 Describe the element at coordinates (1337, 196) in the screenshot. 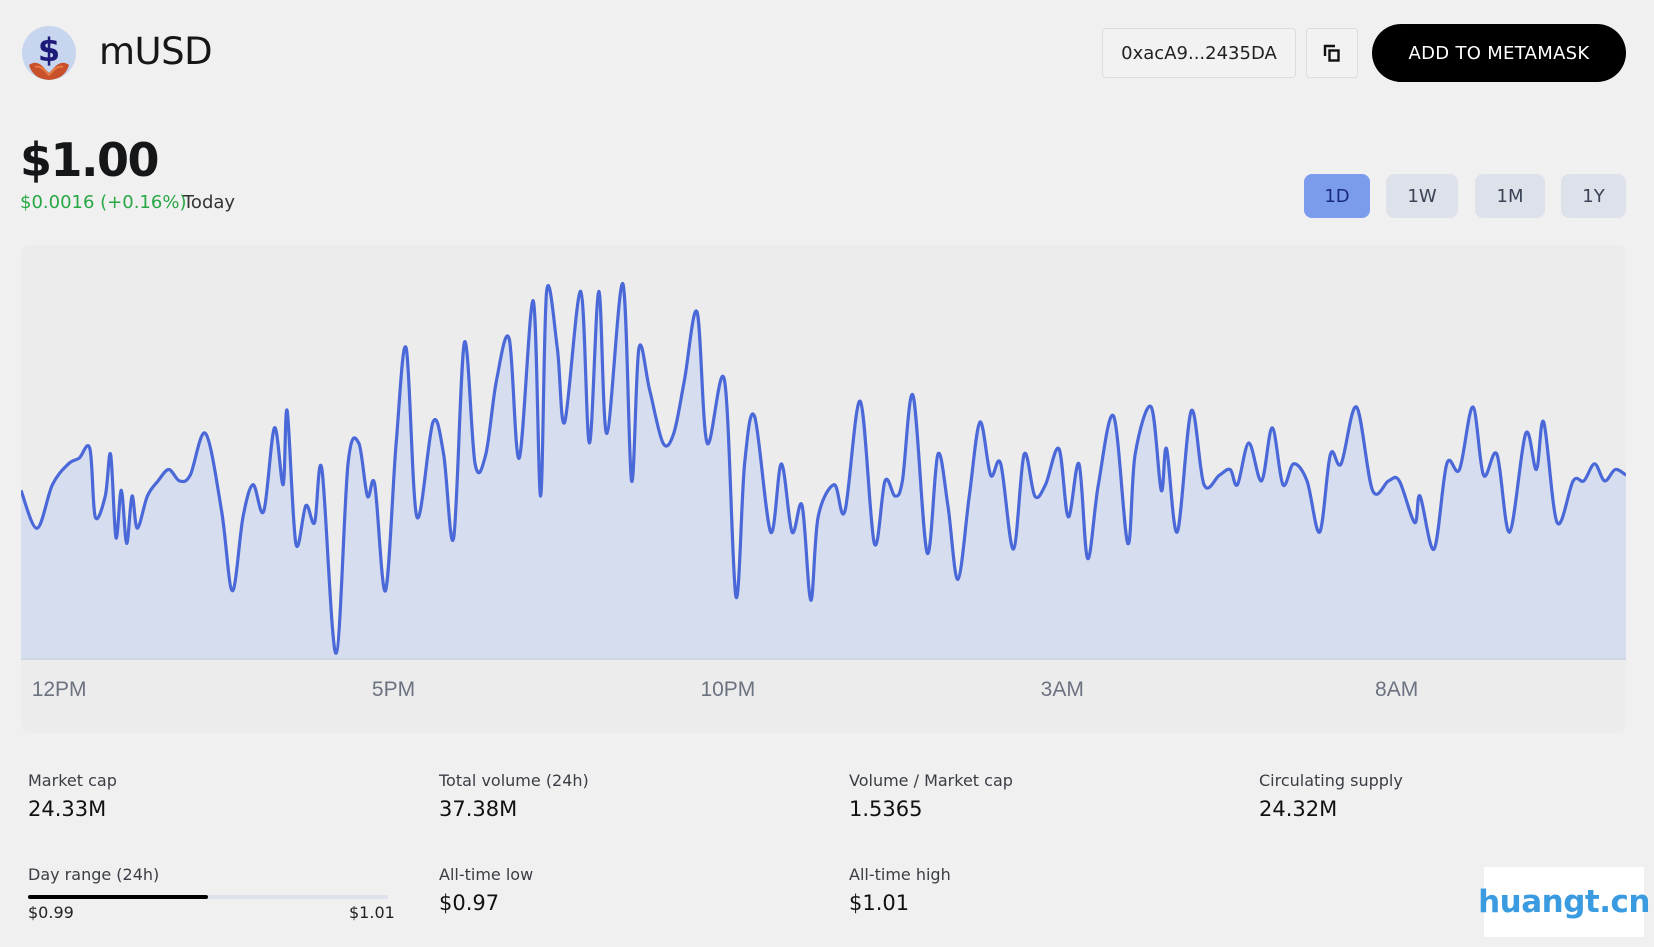

I see `period-tab-1d: 1D` at that location.